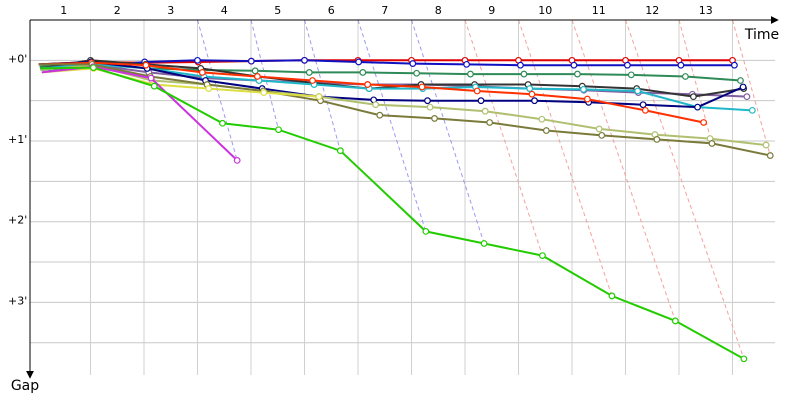 The height and width of the screenshot is (400, 800). I want to click on x-tick-label: 11, so click(599, 10).